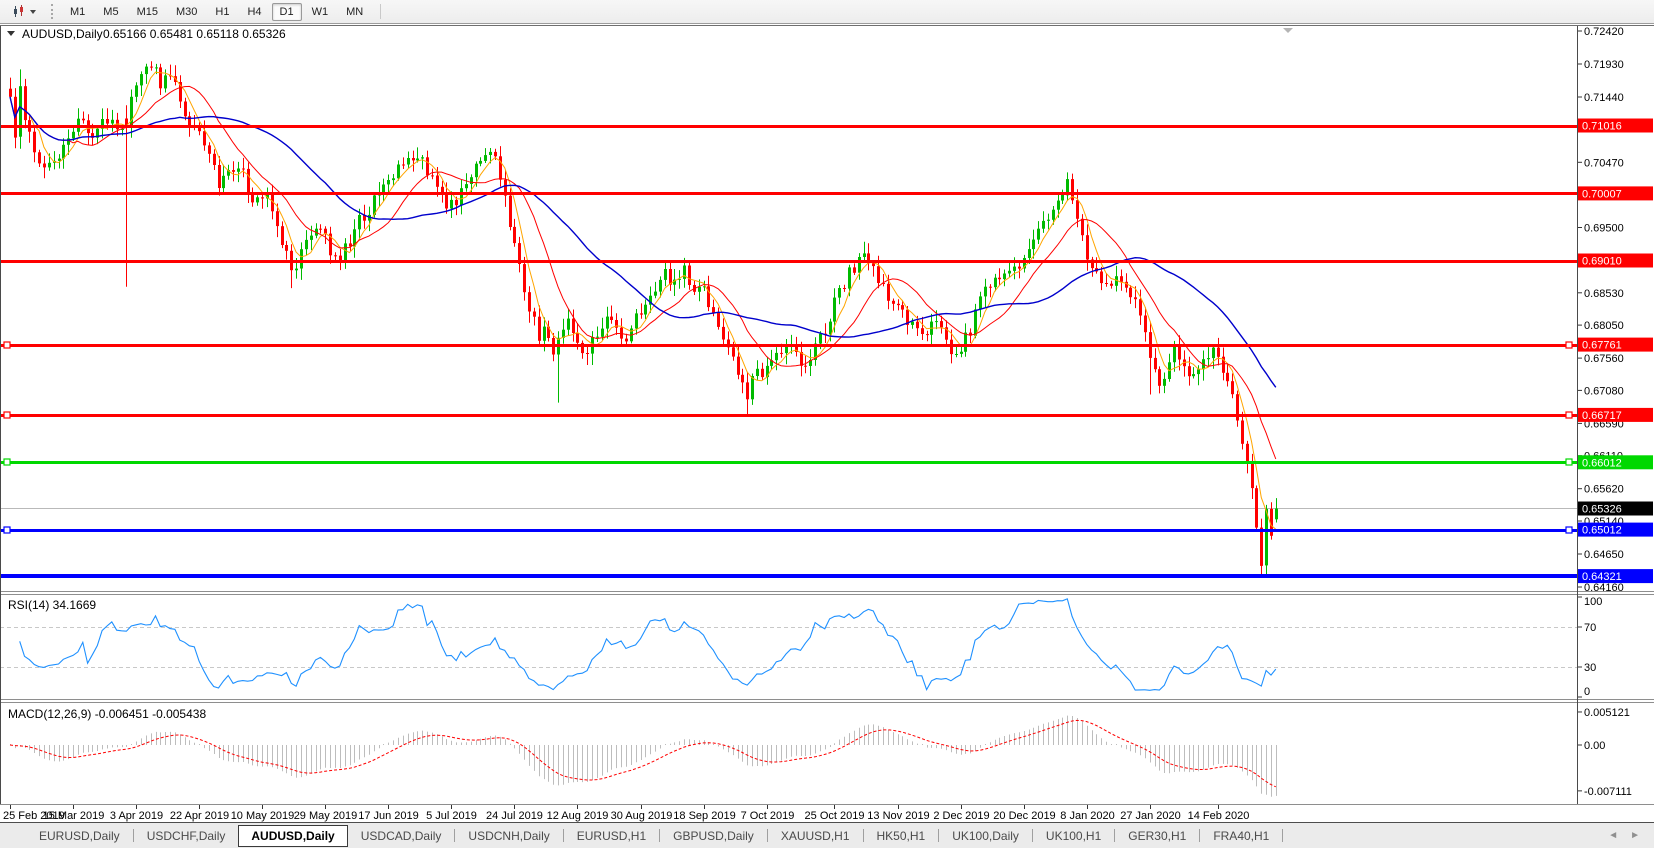 The width and height of the screenshot is (1654, 848). Describe the element at coordinates (286, 11) in the screenshot. I see `timeframe-button-D1: D1` at that location.